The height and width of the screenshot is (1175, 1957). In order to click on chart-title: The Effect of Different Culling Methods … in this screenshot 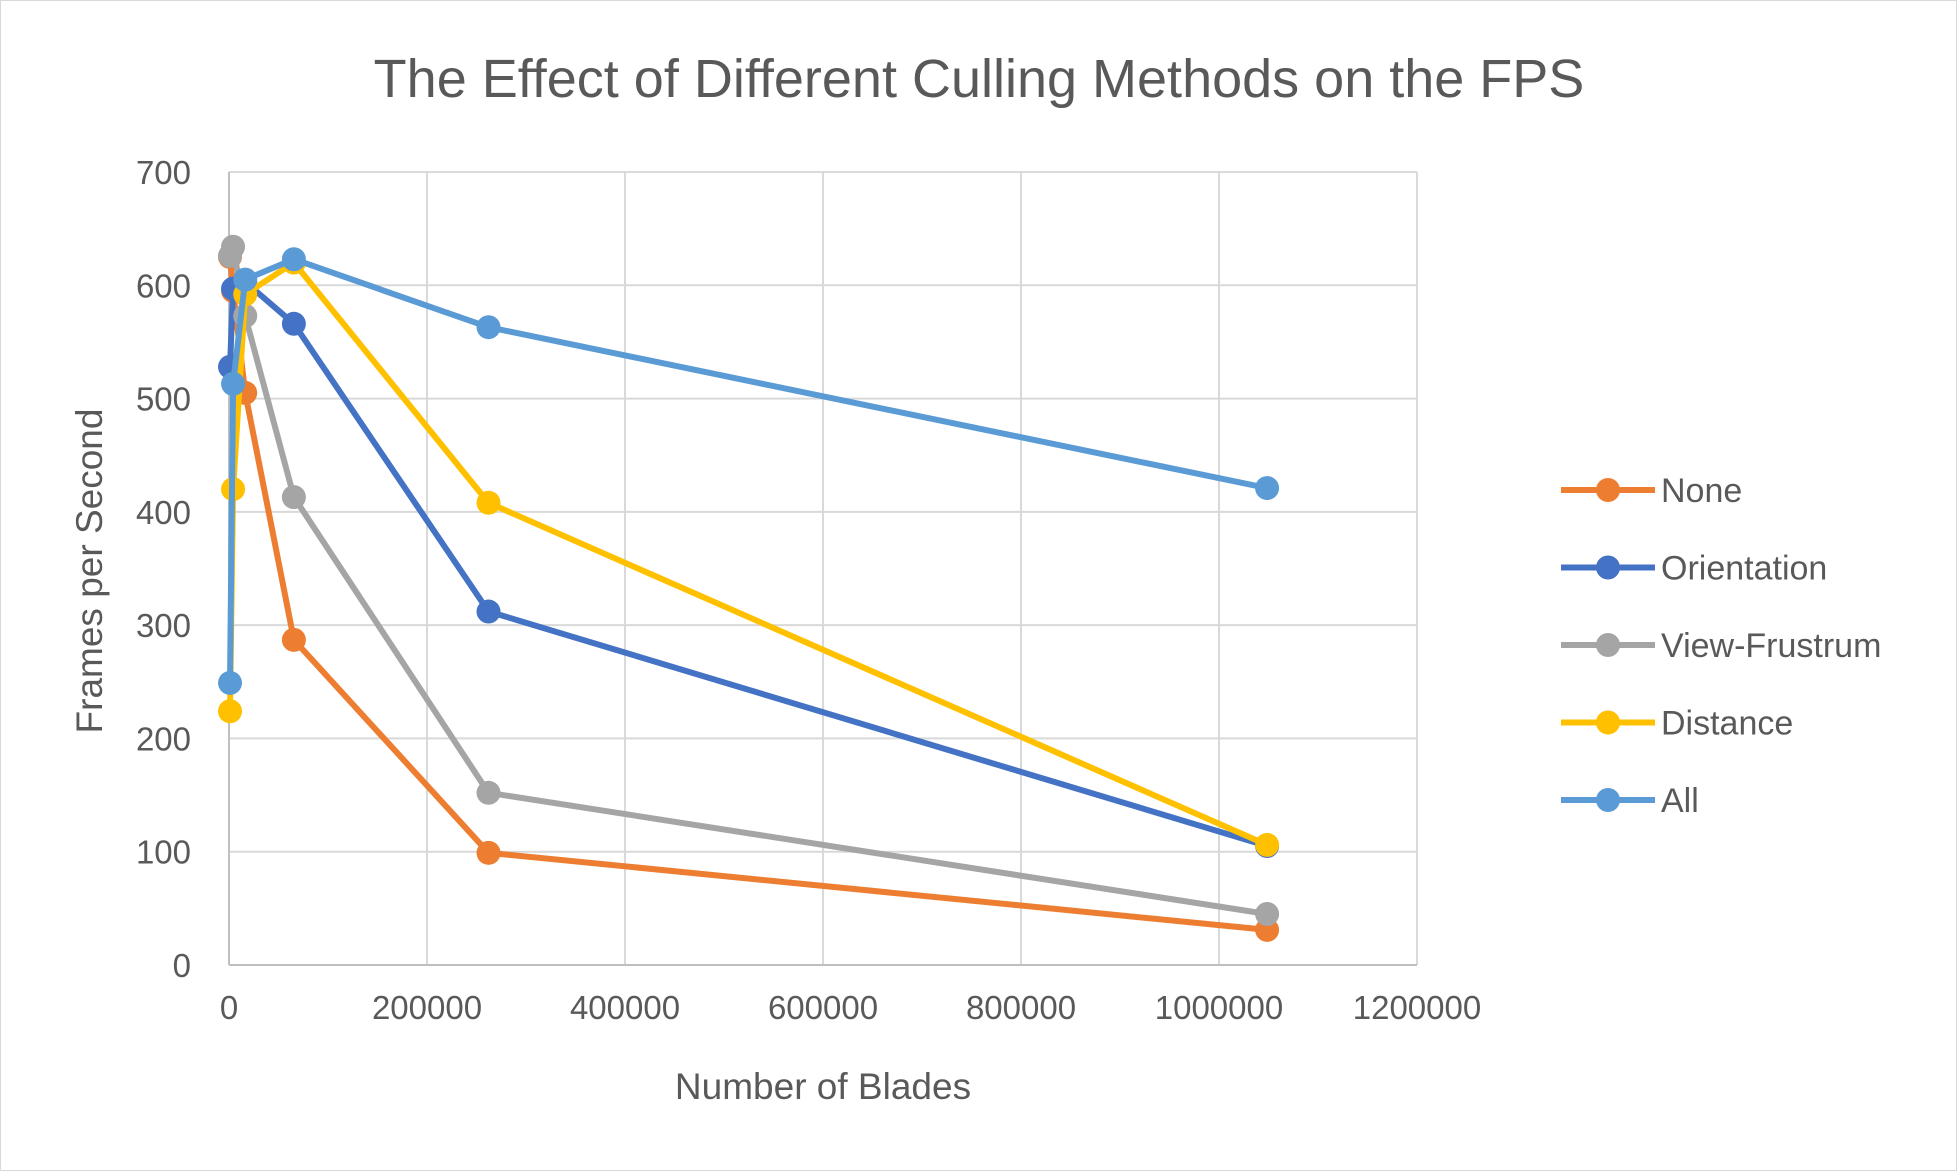, I will do `click(979, 79)`.